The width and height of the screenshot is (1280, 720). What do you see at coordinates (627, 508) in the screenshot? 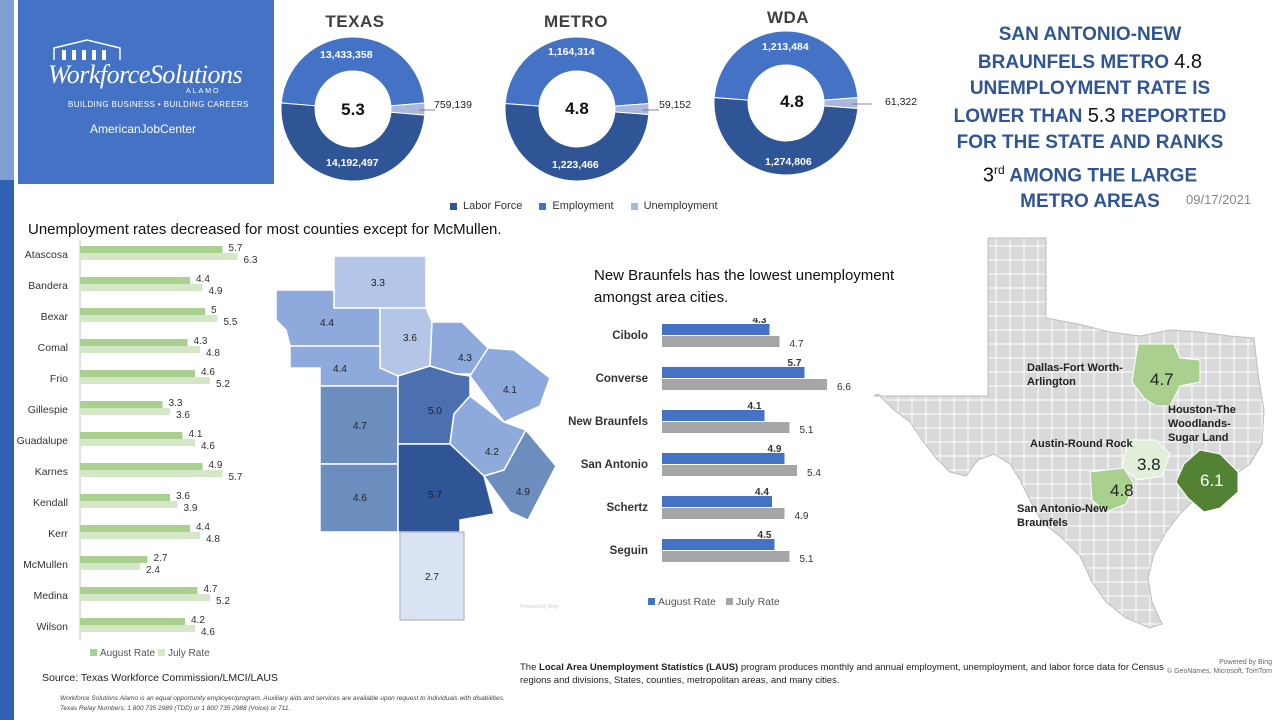
I see `city-category-label: Schertz` at bounding box center [627, 508].